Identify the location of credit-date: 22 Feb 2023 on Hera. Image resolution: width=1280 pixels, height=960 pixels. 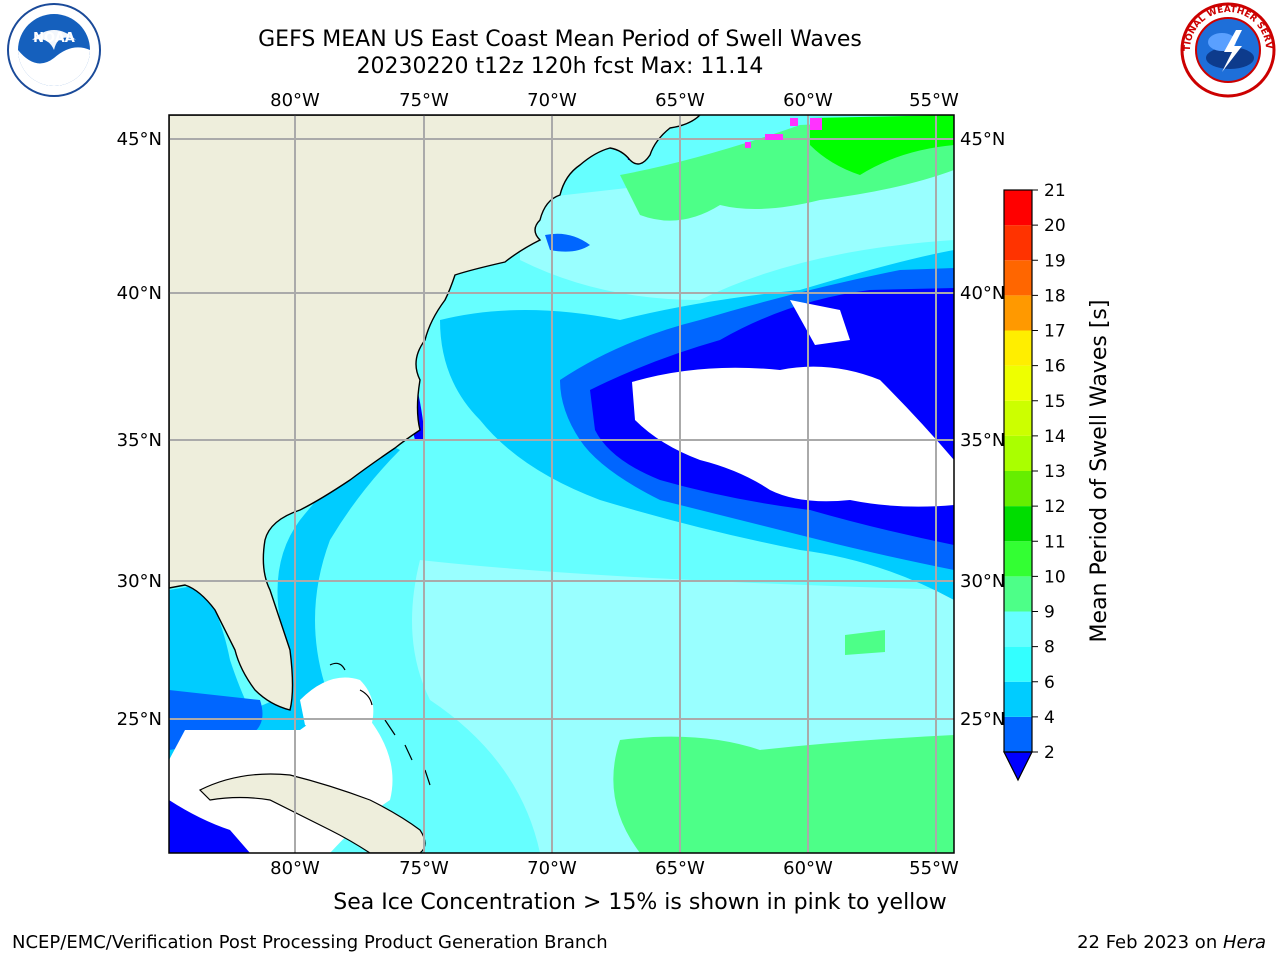
(1171, 942).